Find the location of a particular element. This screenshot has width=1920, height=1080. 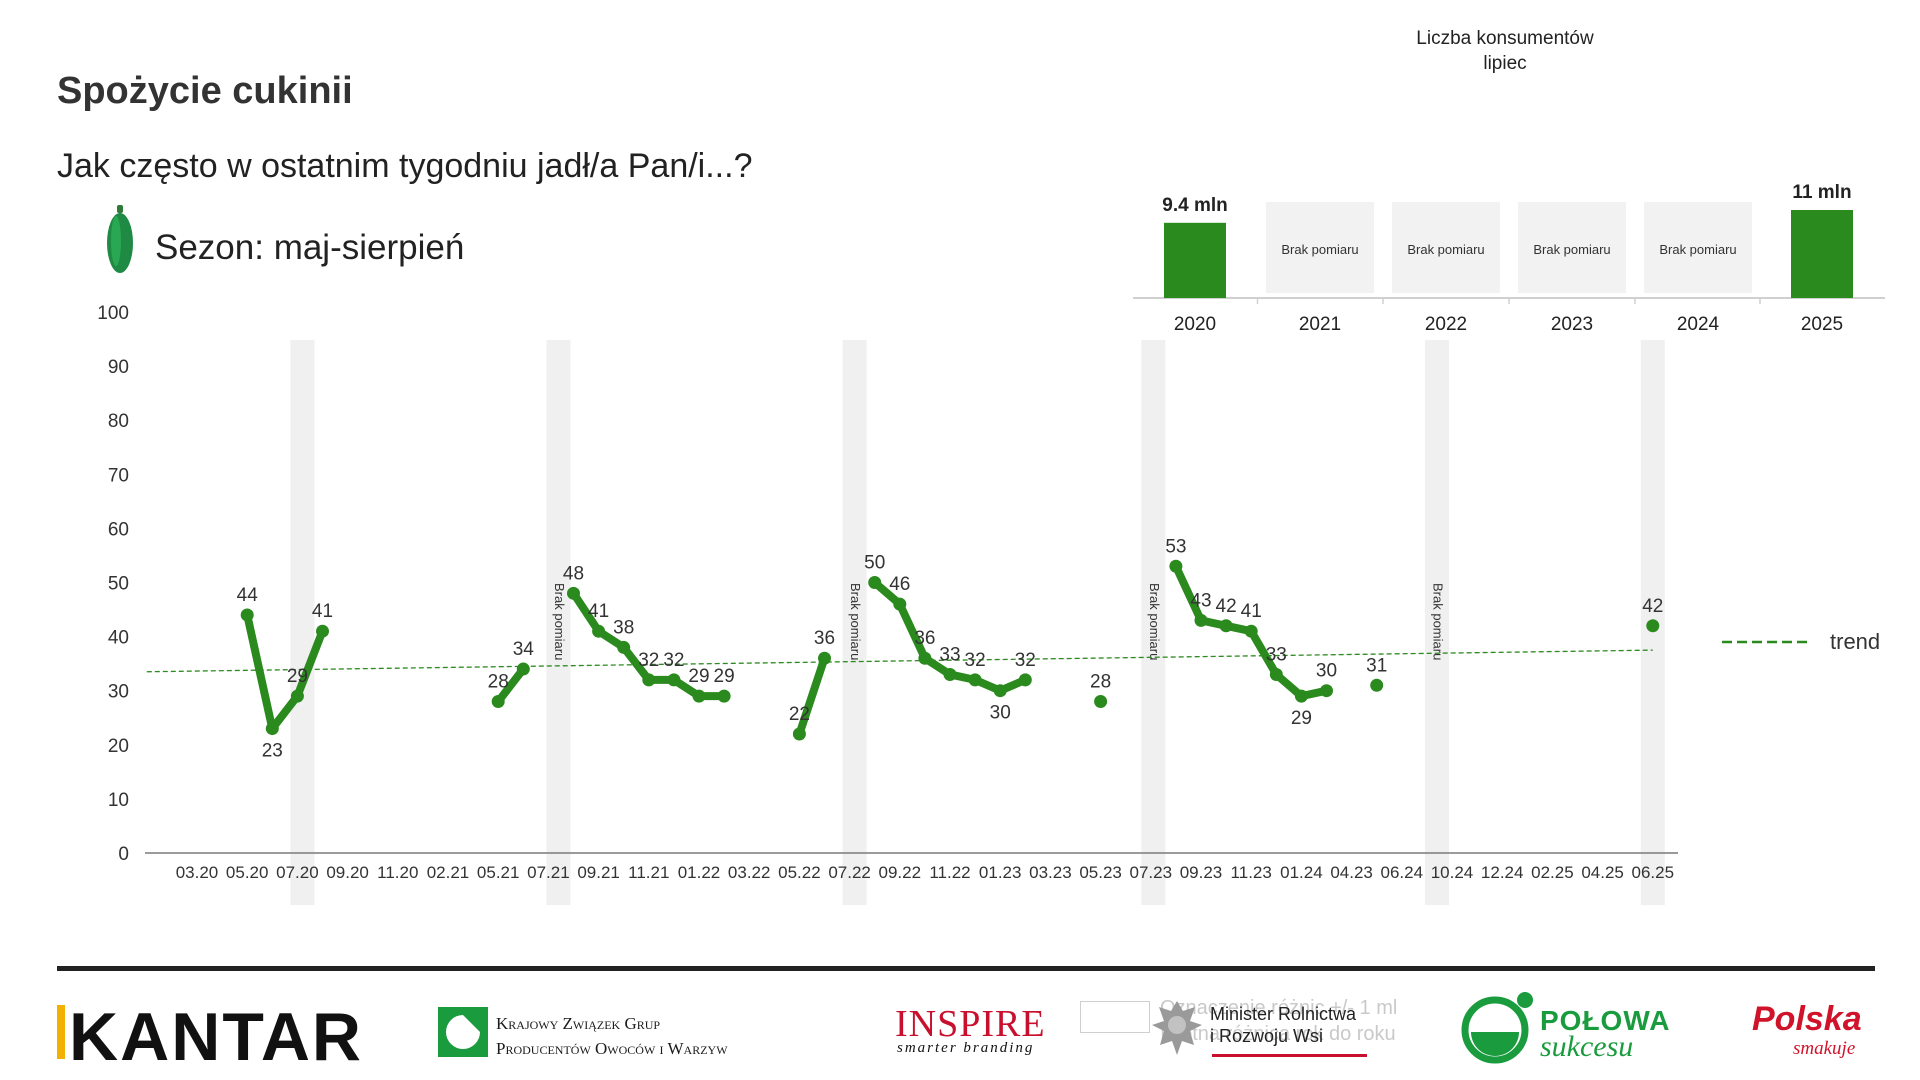

gap-band-label-4: Brak pomiaru is located at coordinates (1438, 621).